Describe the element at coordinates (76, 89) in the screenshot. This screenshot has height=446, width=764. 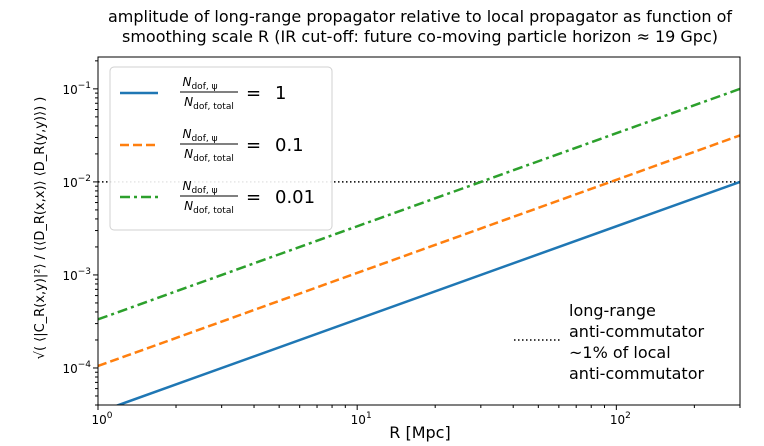
I see `y-tick-label: 10⁻¹` at that location.